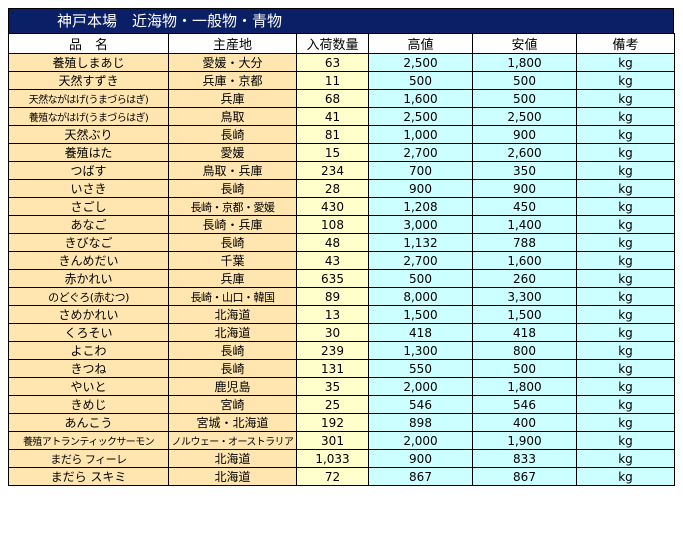  Describe the element at coordinates (232, 386) in the screenshot. I see `cell-origin: 鹿児島` at that location.